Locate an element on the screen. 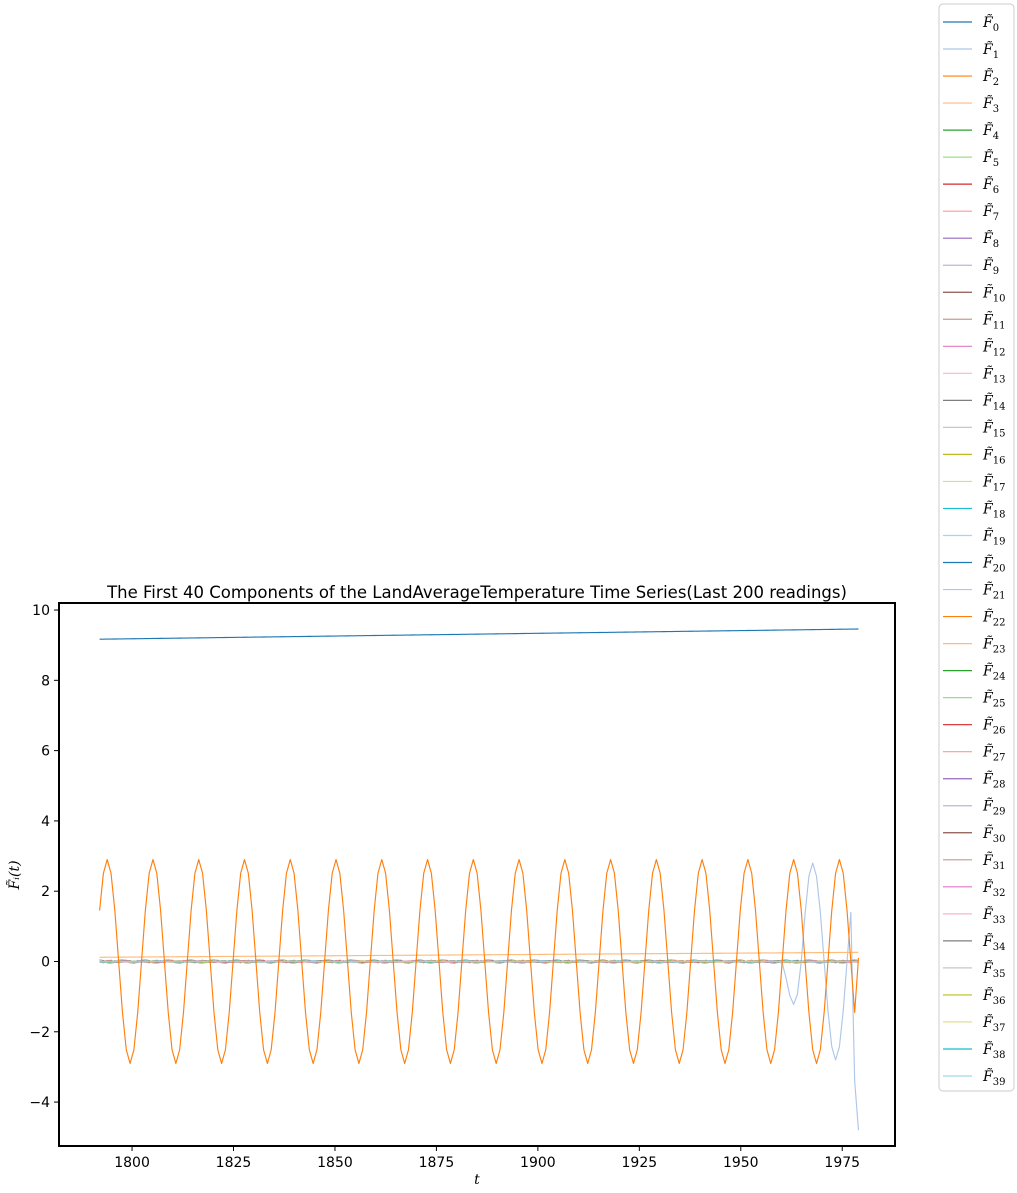 The height and width of the screenshot is (1193, 1017). y-tick-label: 0 is located at coordinates (45, 962).